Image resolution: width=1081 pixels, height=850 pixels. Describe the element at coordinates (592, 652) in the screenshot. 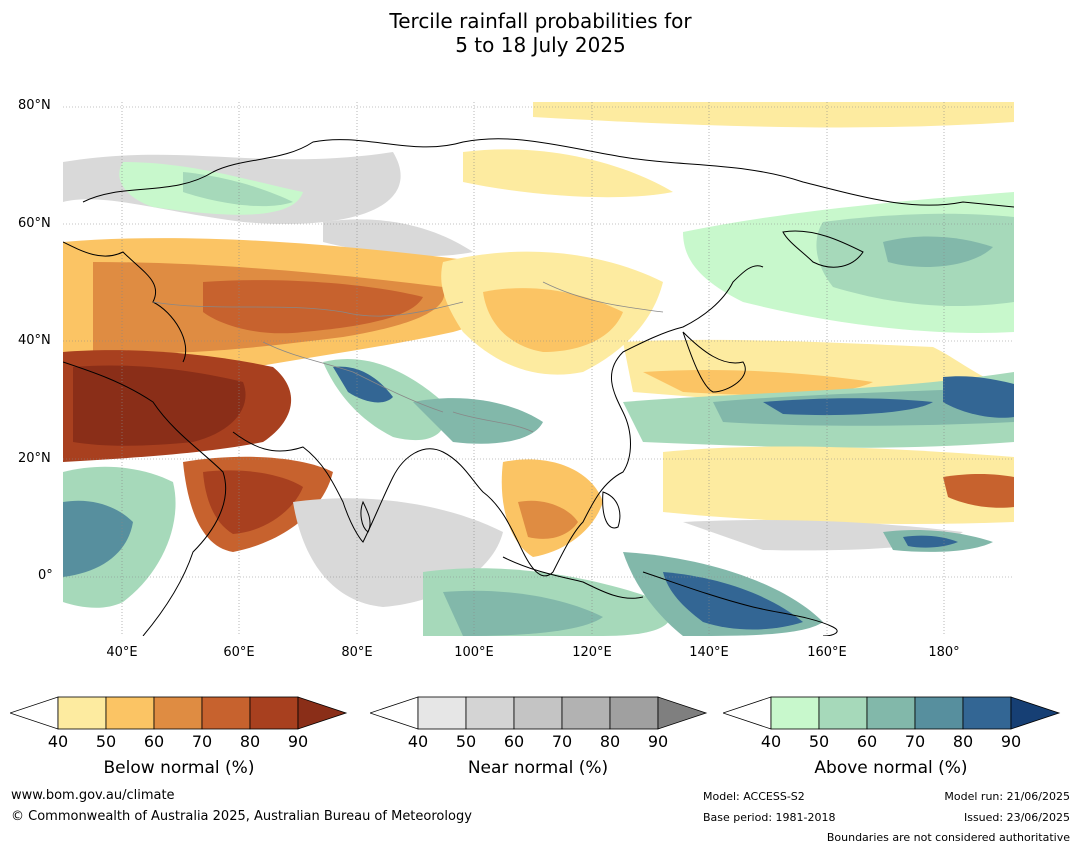

I see `lon-label-120e: 120°E` at that location.